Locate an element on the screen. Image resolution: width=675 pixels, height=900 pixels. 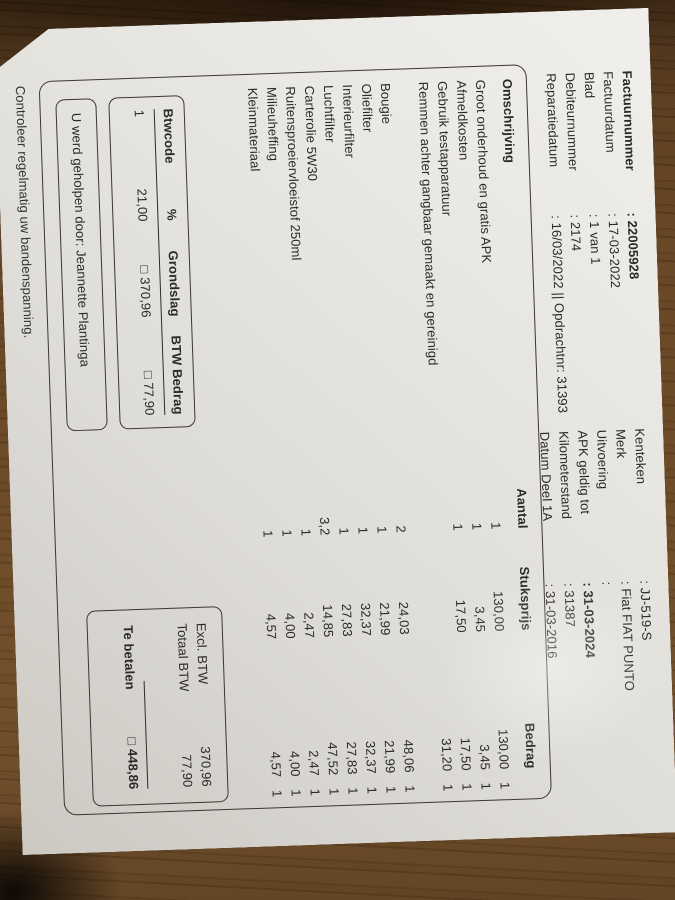
header-row-value: : JJ-519-S is located at coordinates (646, 610).